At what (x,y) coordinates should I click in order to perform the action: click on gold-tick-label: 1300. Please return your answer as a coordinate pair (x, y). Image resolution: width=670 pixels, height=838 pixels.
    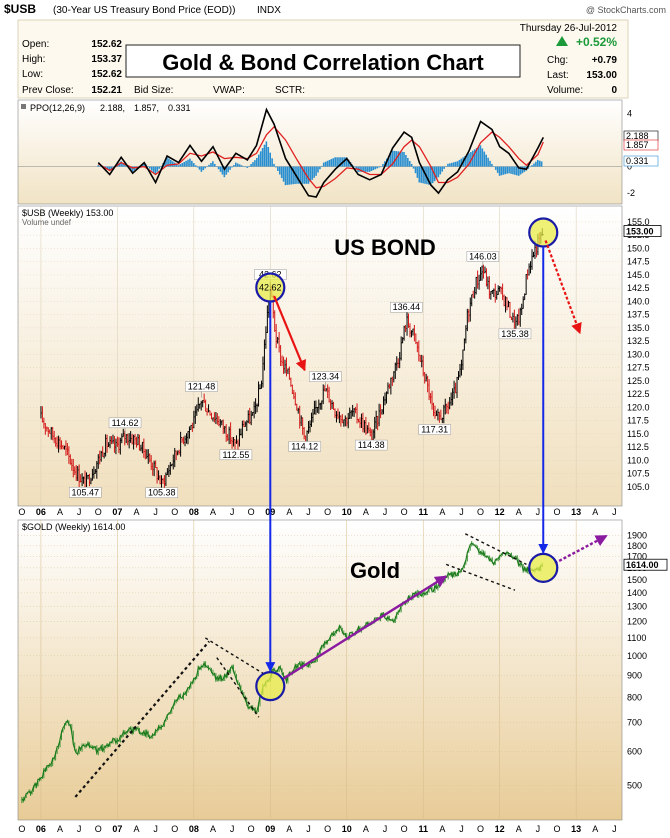
    Looking at the image, I should click on (637, 607).